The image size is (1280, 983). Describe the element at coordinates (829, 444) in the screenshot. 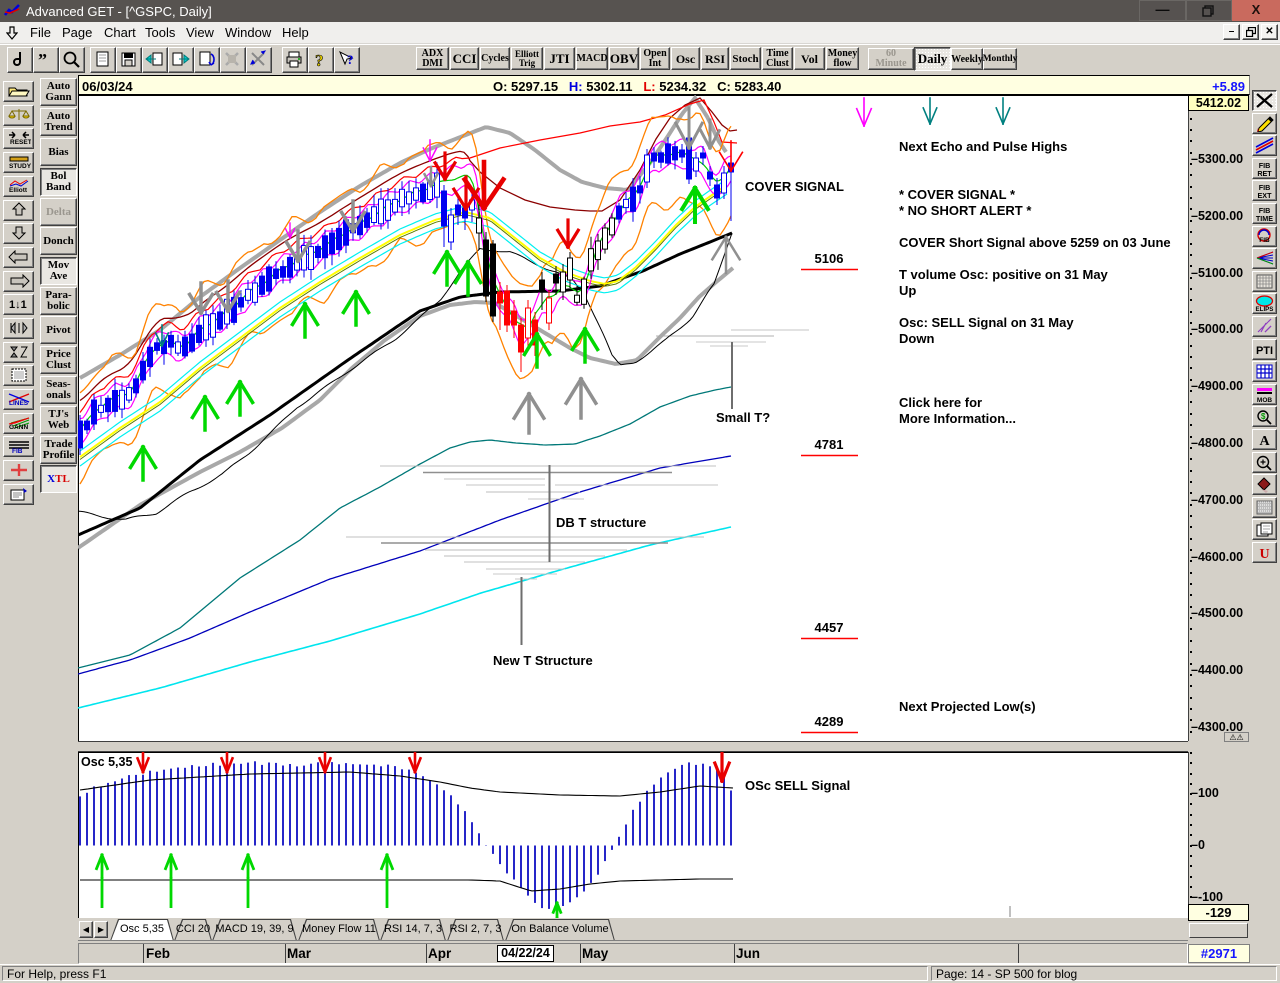

I see `svg-text: 4781` at that location.